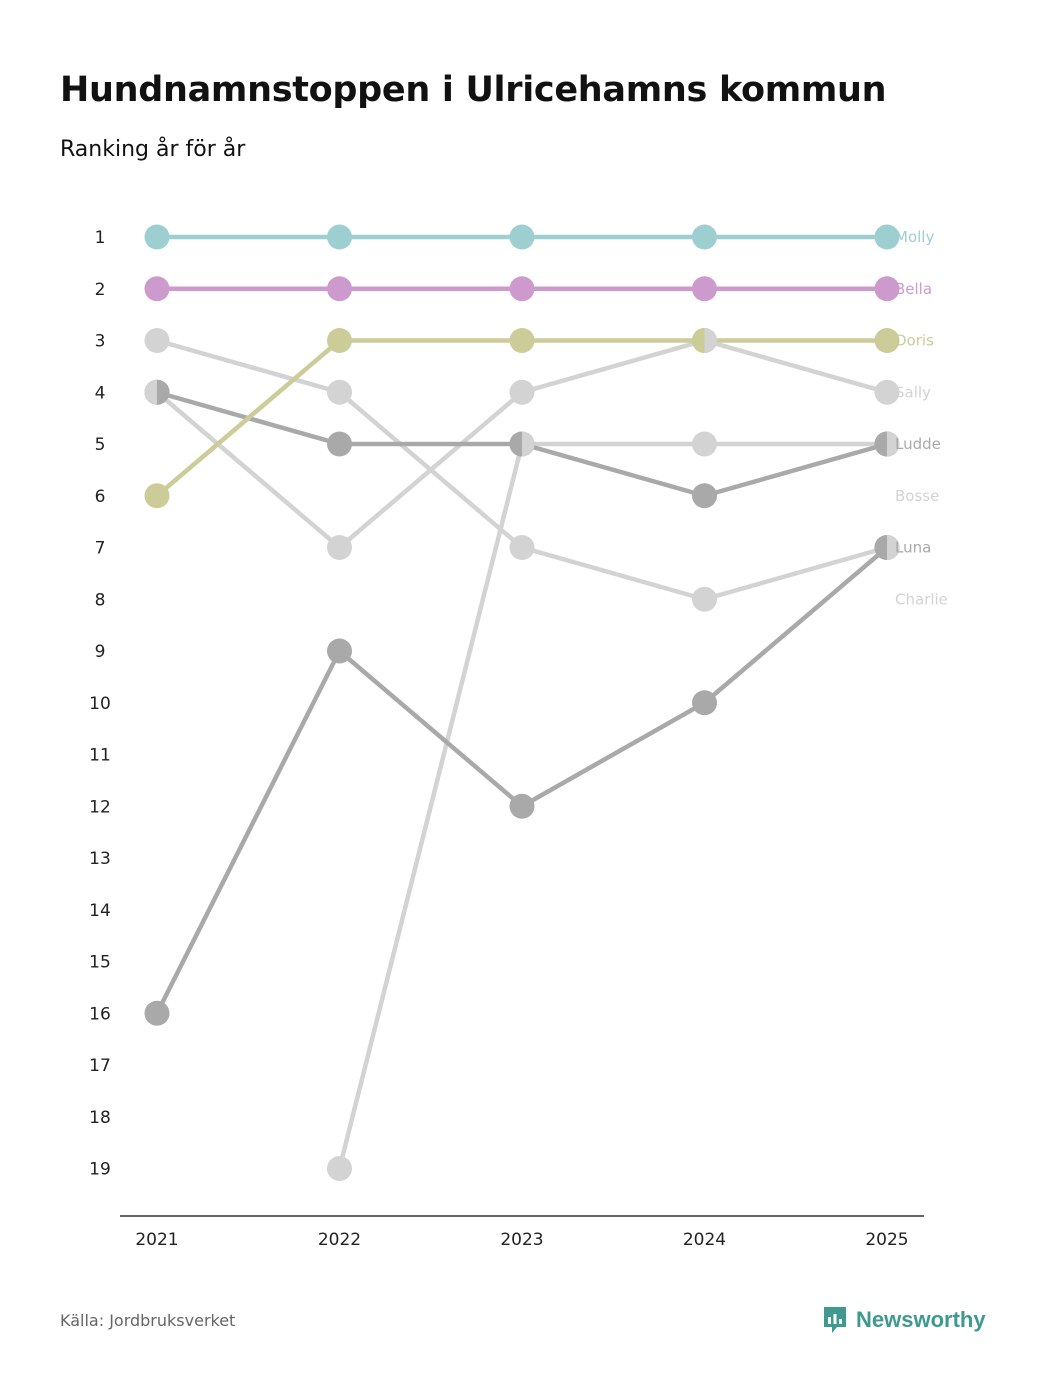 The image size is (1042, 1400). I want to click on point-luna-2023, so click(522, 806).